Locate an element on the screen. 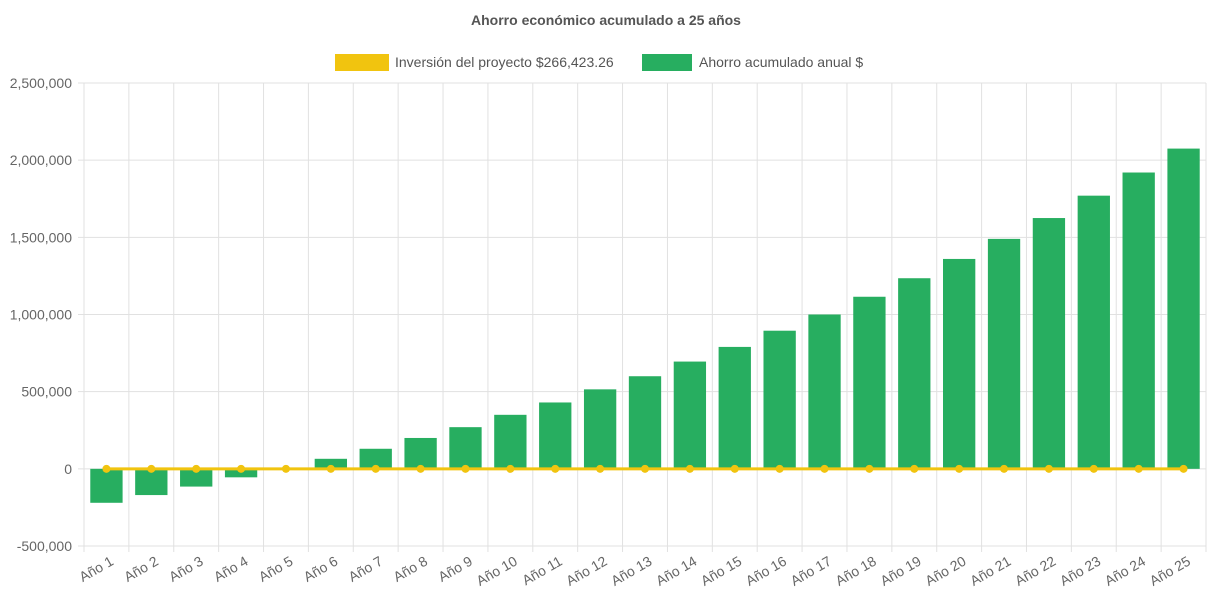  chart-title: Ahorro económico acumulado a 25 años is located at coordinates (606, 20).